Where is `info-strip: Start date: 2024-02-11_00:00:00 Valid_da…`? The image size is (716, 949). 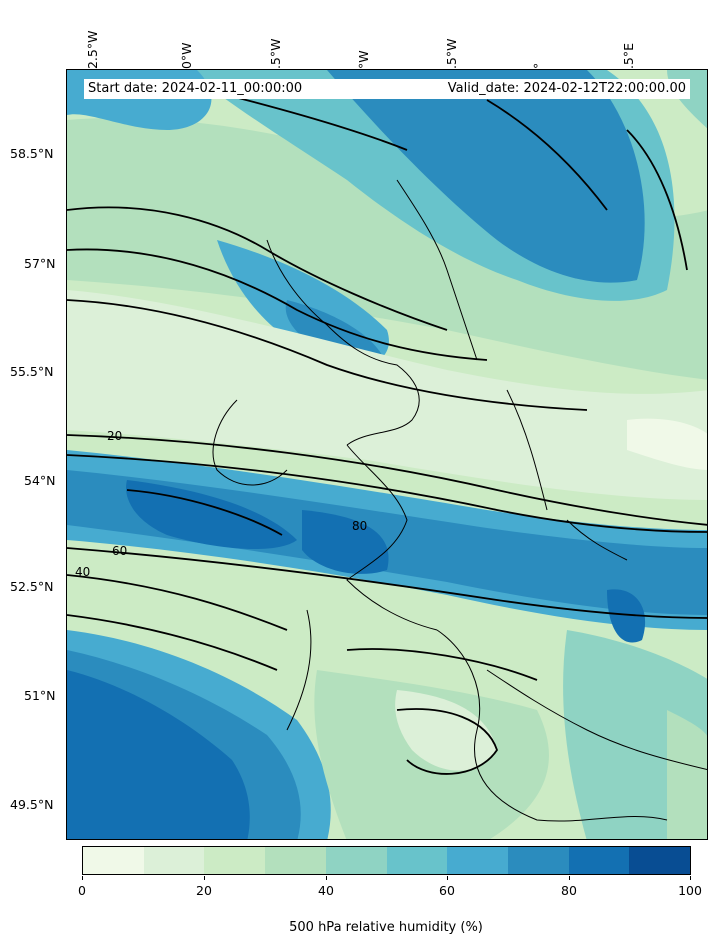 info-strip: Start date: 2024-02-11_00:00:00 Valid_da… is located at coordinates (387, 89).